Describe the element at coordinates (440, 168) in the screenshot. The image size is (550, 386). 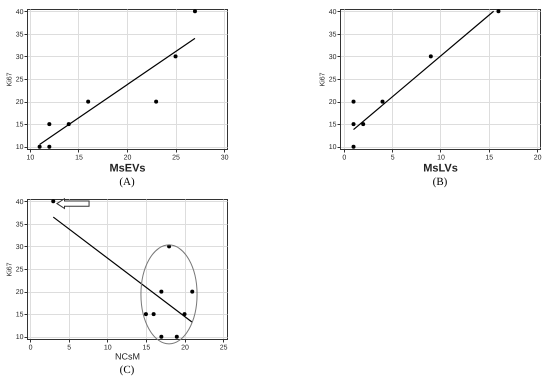
I see `x-axis-title: MsLVs` at that location.